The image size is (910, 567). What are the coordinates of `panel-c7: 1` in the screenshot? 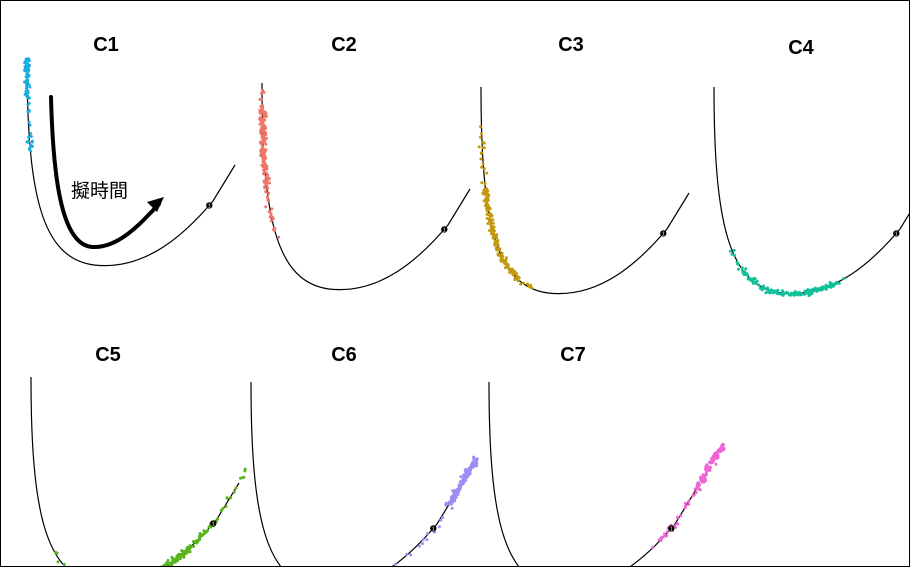 It's located at (607, 473).